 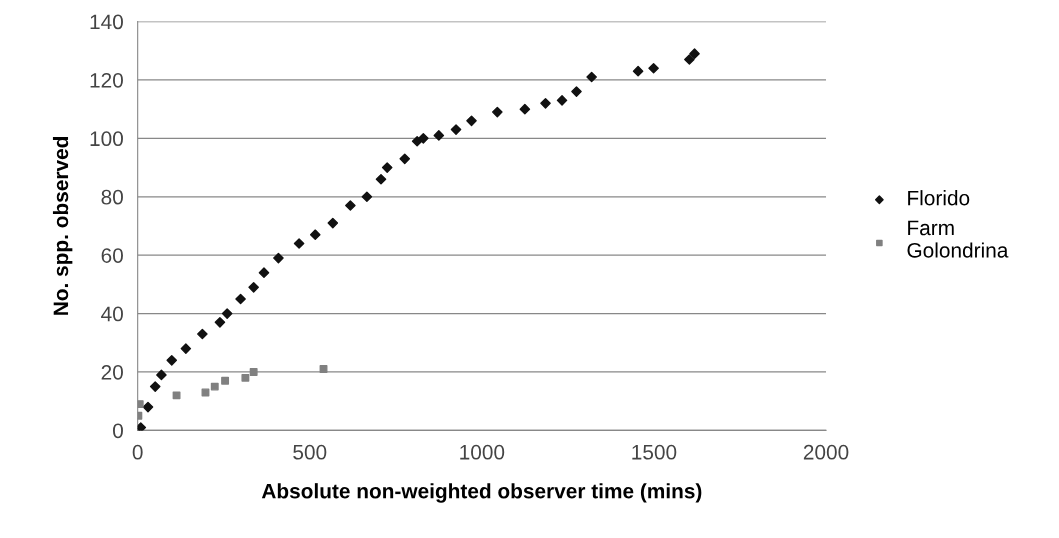 I want to click on y-tick-label: 40, so click(x=112, y=314).